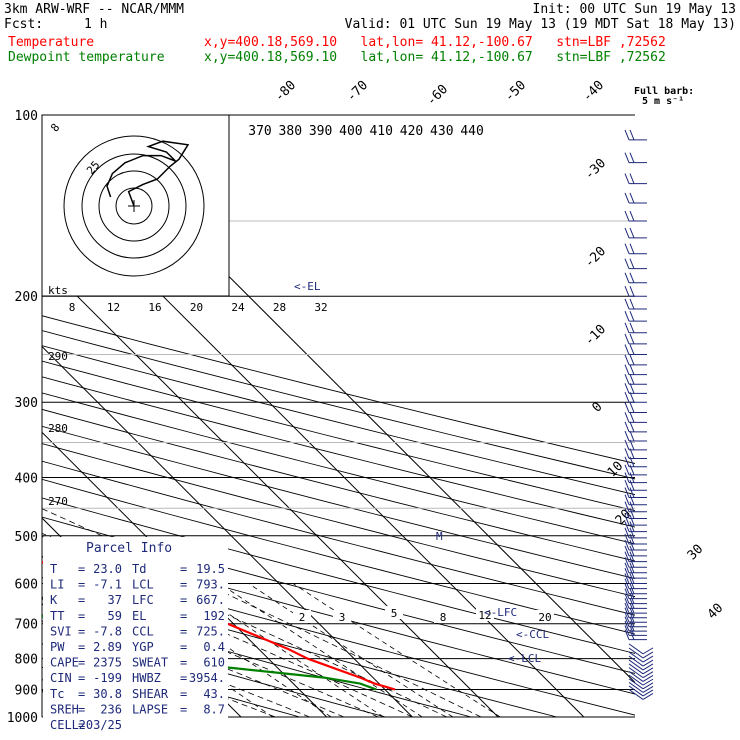 The height and width of the screenshot is (740, 740). I want to click on parcel-info-title: Parcel Info, so click(129, 548).